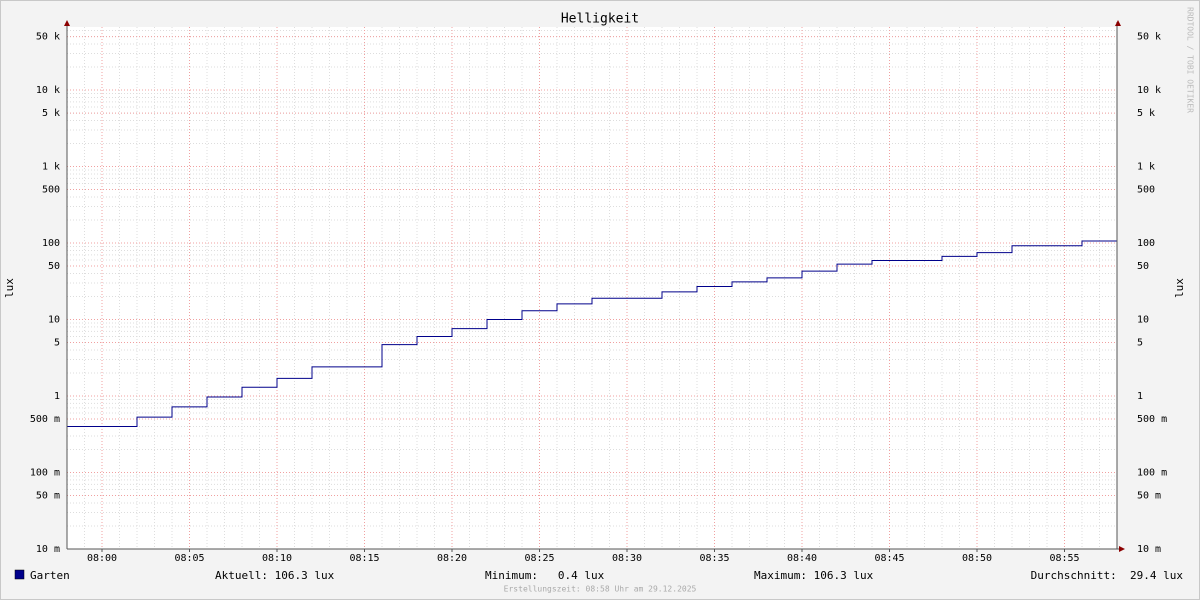  Describe the element at coordinates (54, 320) in the screenshot. I see `y-tick-label: 10` at that location.